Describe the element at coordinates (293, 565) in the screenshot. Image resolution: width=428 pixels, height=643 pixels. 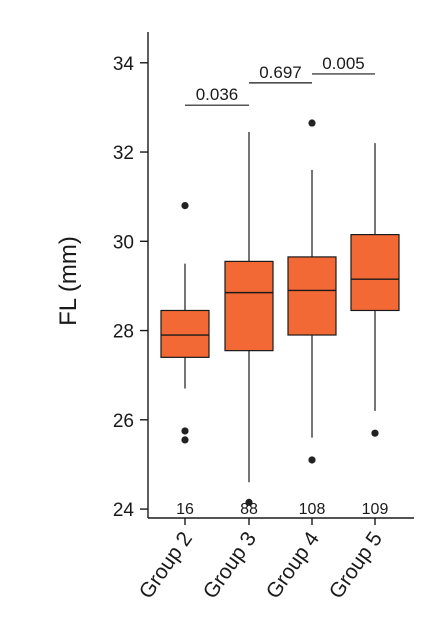
I see `x-category-label: Group 4` at that location.